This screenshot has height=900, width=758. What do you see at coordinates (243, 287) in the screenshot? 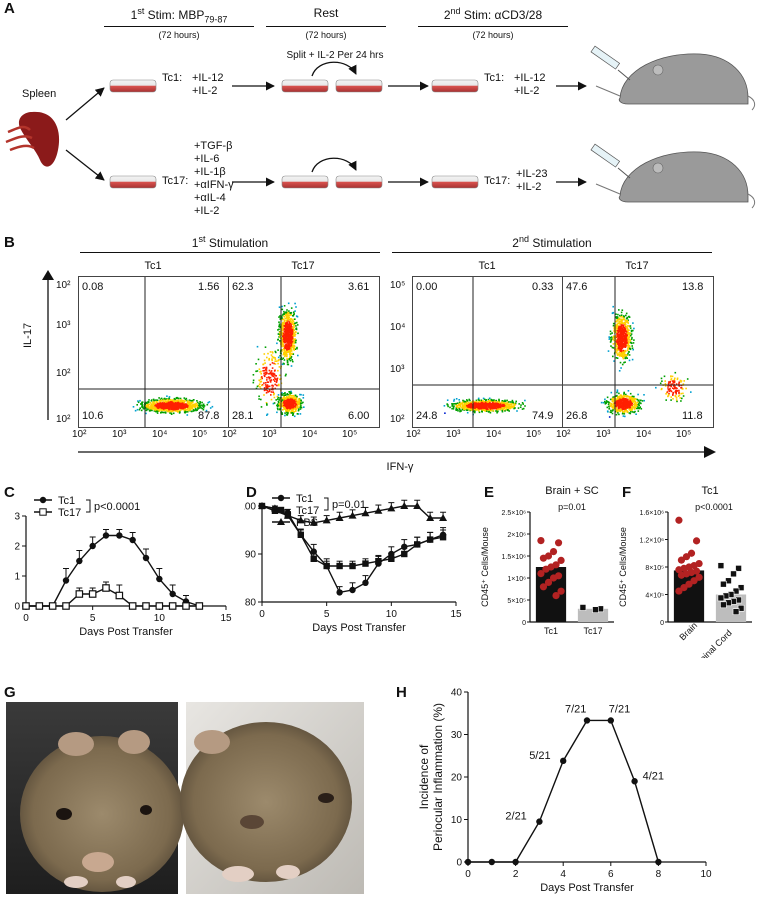
I see `quad-value: 62.3` at bounding box center [243, 287].